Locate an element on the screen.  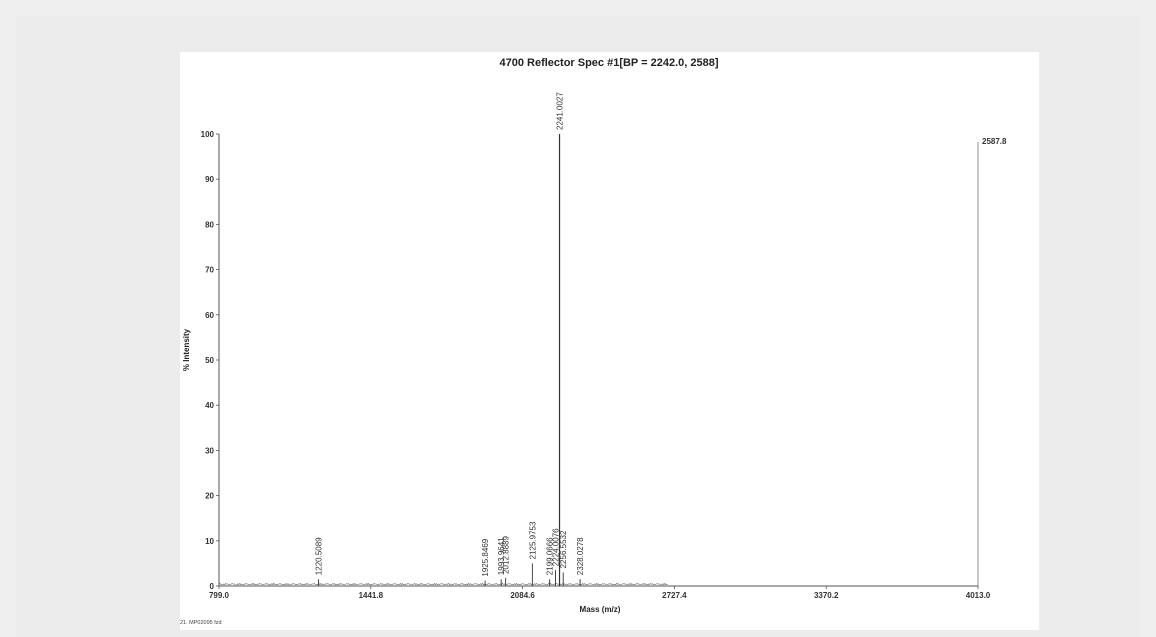
y-tick-label: 0 is located at coordinates (212, 586).